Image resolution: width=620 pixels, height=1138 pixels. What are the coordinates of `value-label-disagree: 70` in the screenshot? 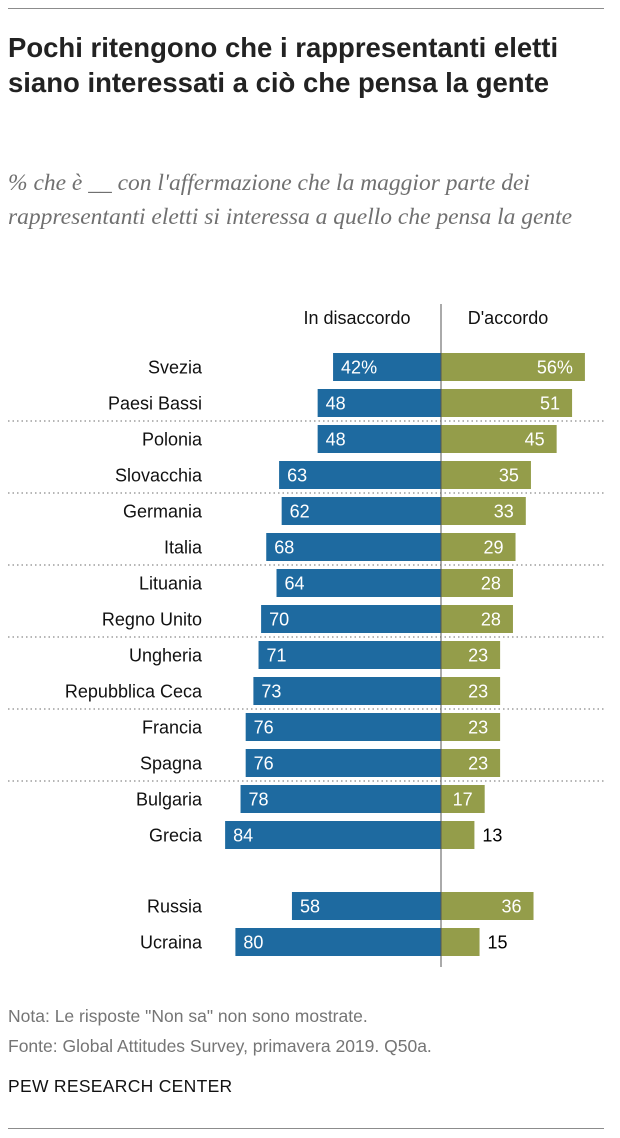 It's located at (279, 620).